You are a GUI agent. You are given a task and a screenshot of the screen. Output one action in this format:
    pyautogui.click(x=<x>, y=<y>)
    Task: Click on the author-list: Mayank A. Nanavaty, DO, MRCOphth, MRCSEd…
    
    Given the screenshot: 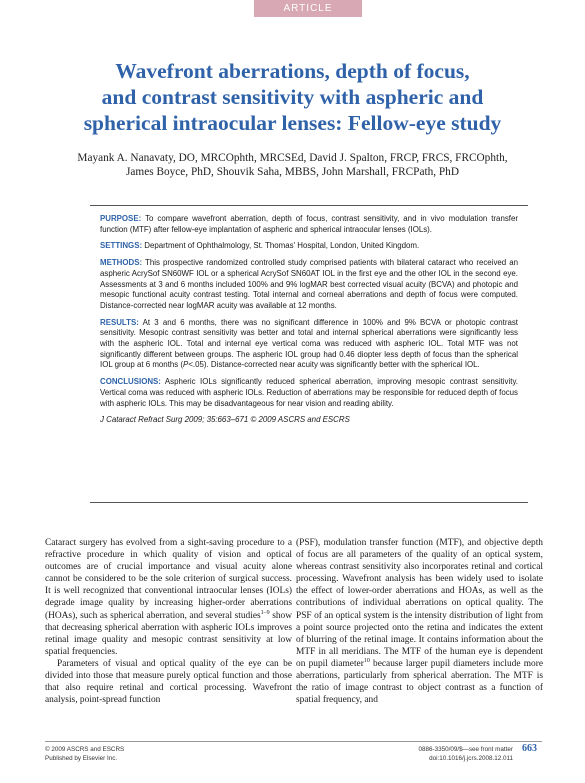 What is the action you would take?
    pyautogui.click(x=292, y=165)
    